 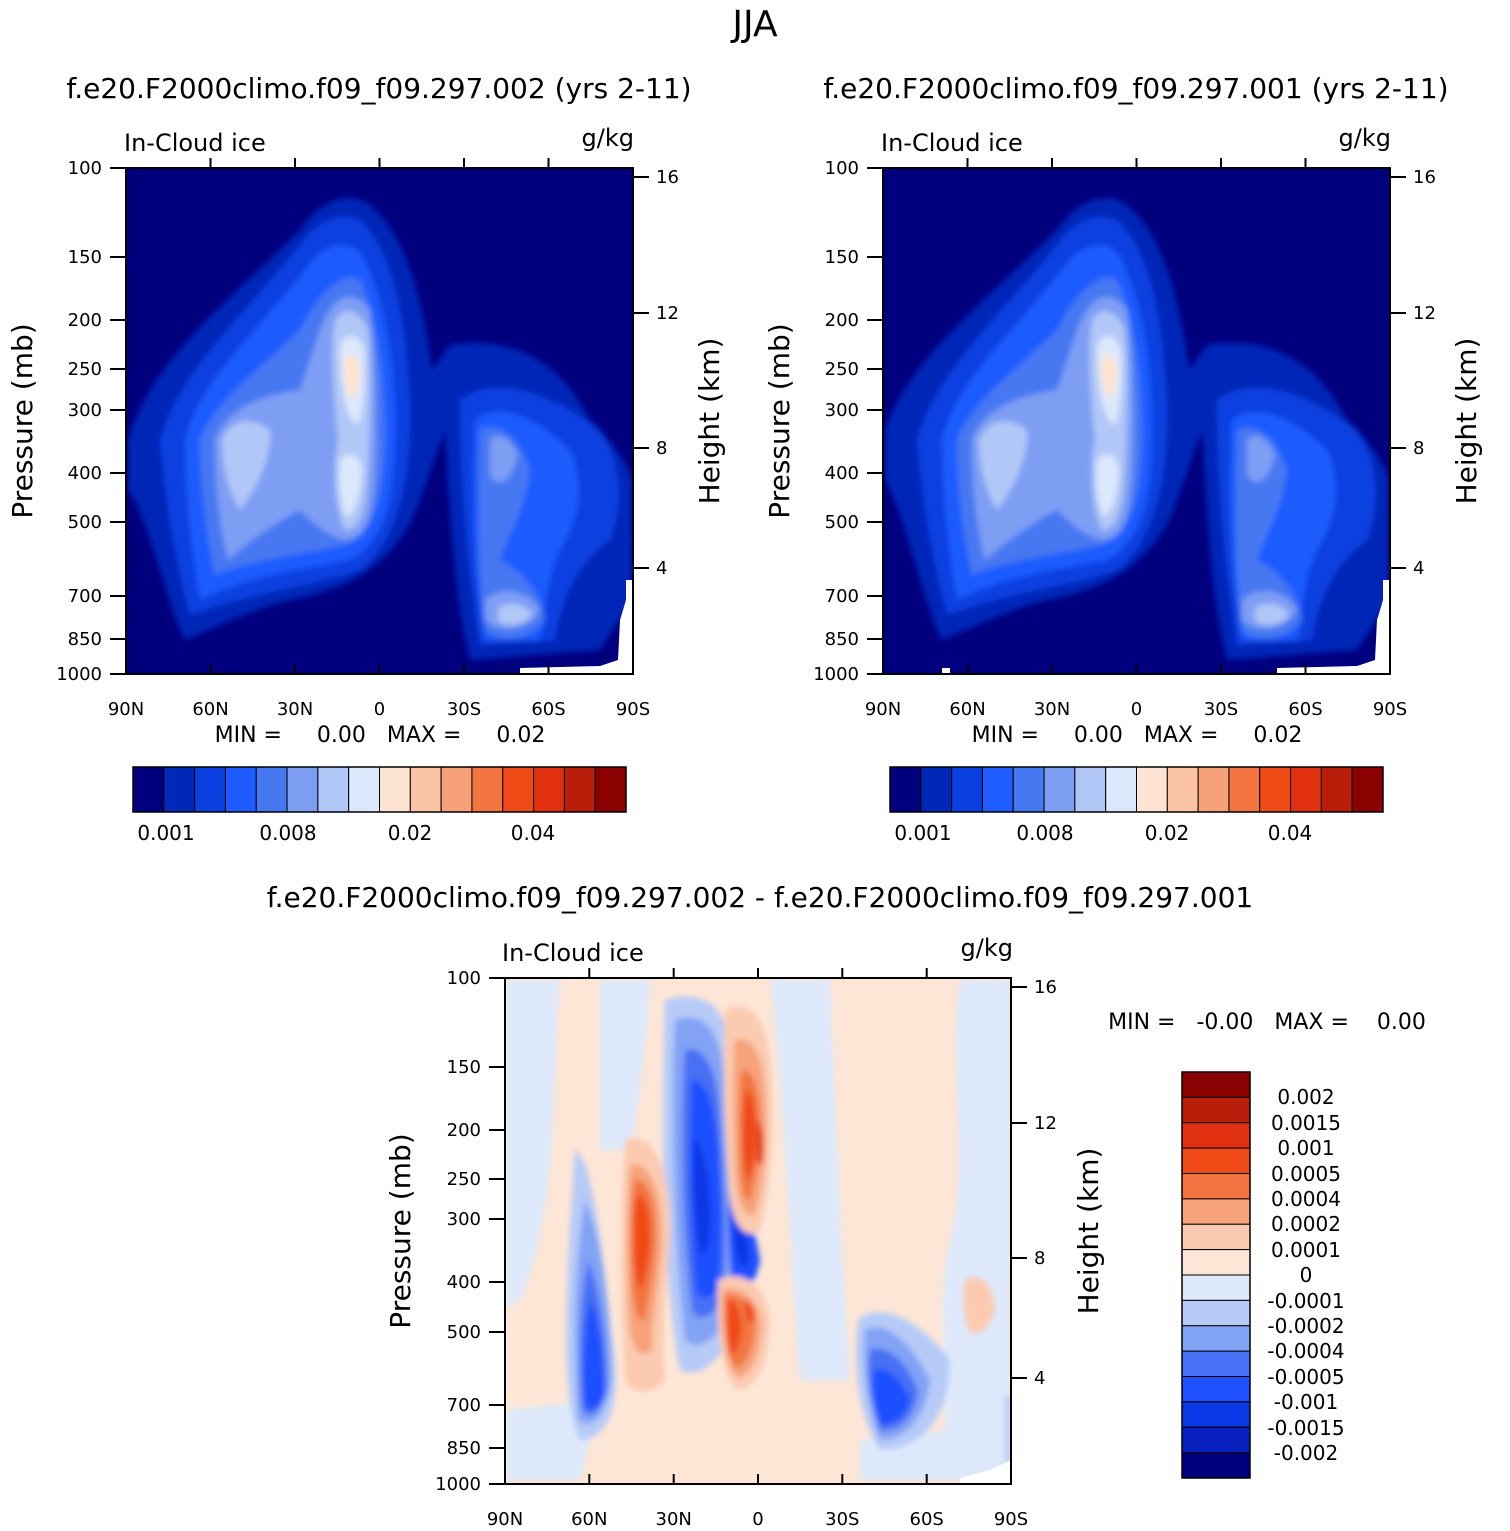 What do you see at coordinates (464, 1219) in the screenshot?
I see `y-tick-label: 300` at bounding box center [464, 1219].